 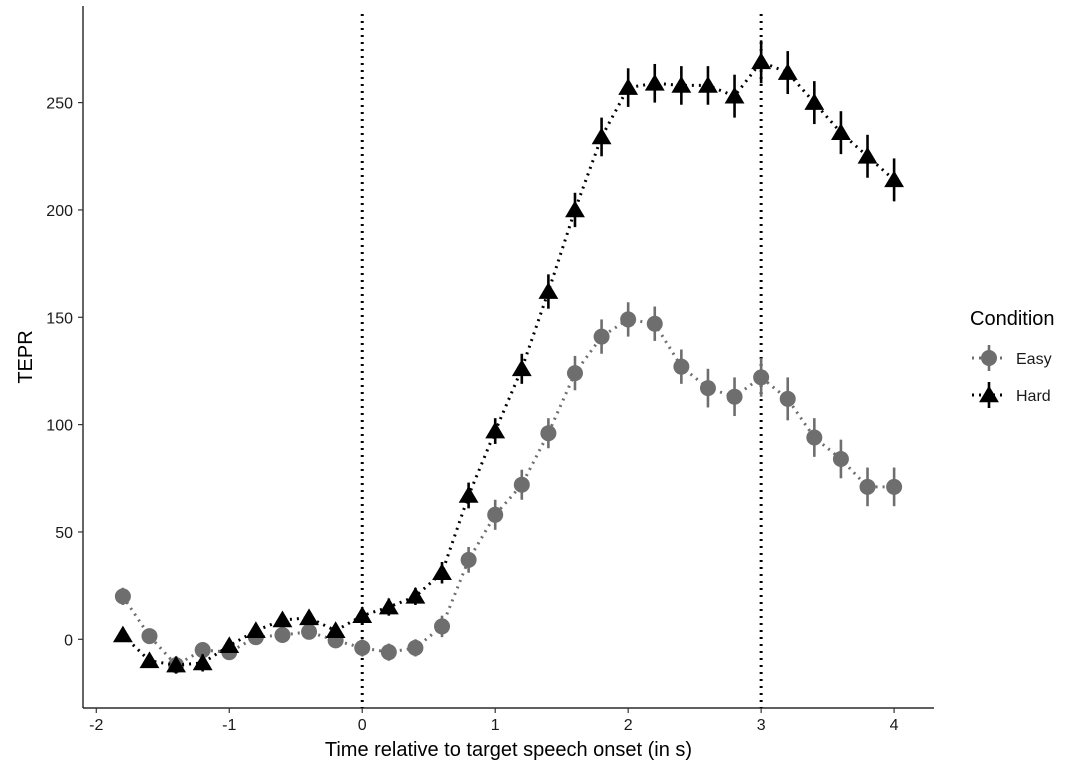 What do you see at coordinates (96, 725) in the screenshot?
I see `x-tick-label: -2` at bounding box center [96, 725].